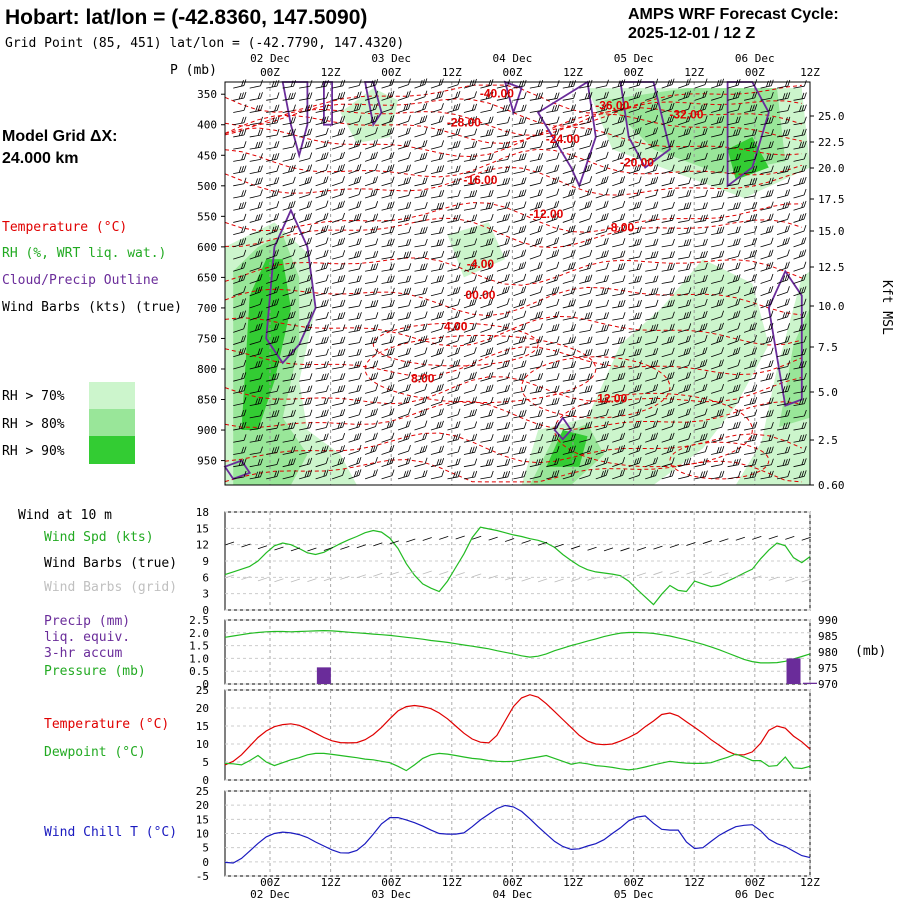 The image size is (900, 900). What do you see at coordinates (207, 94) in the screenshot?
I see `pressure-tick-350: 350` at bounding box center [207, 94].